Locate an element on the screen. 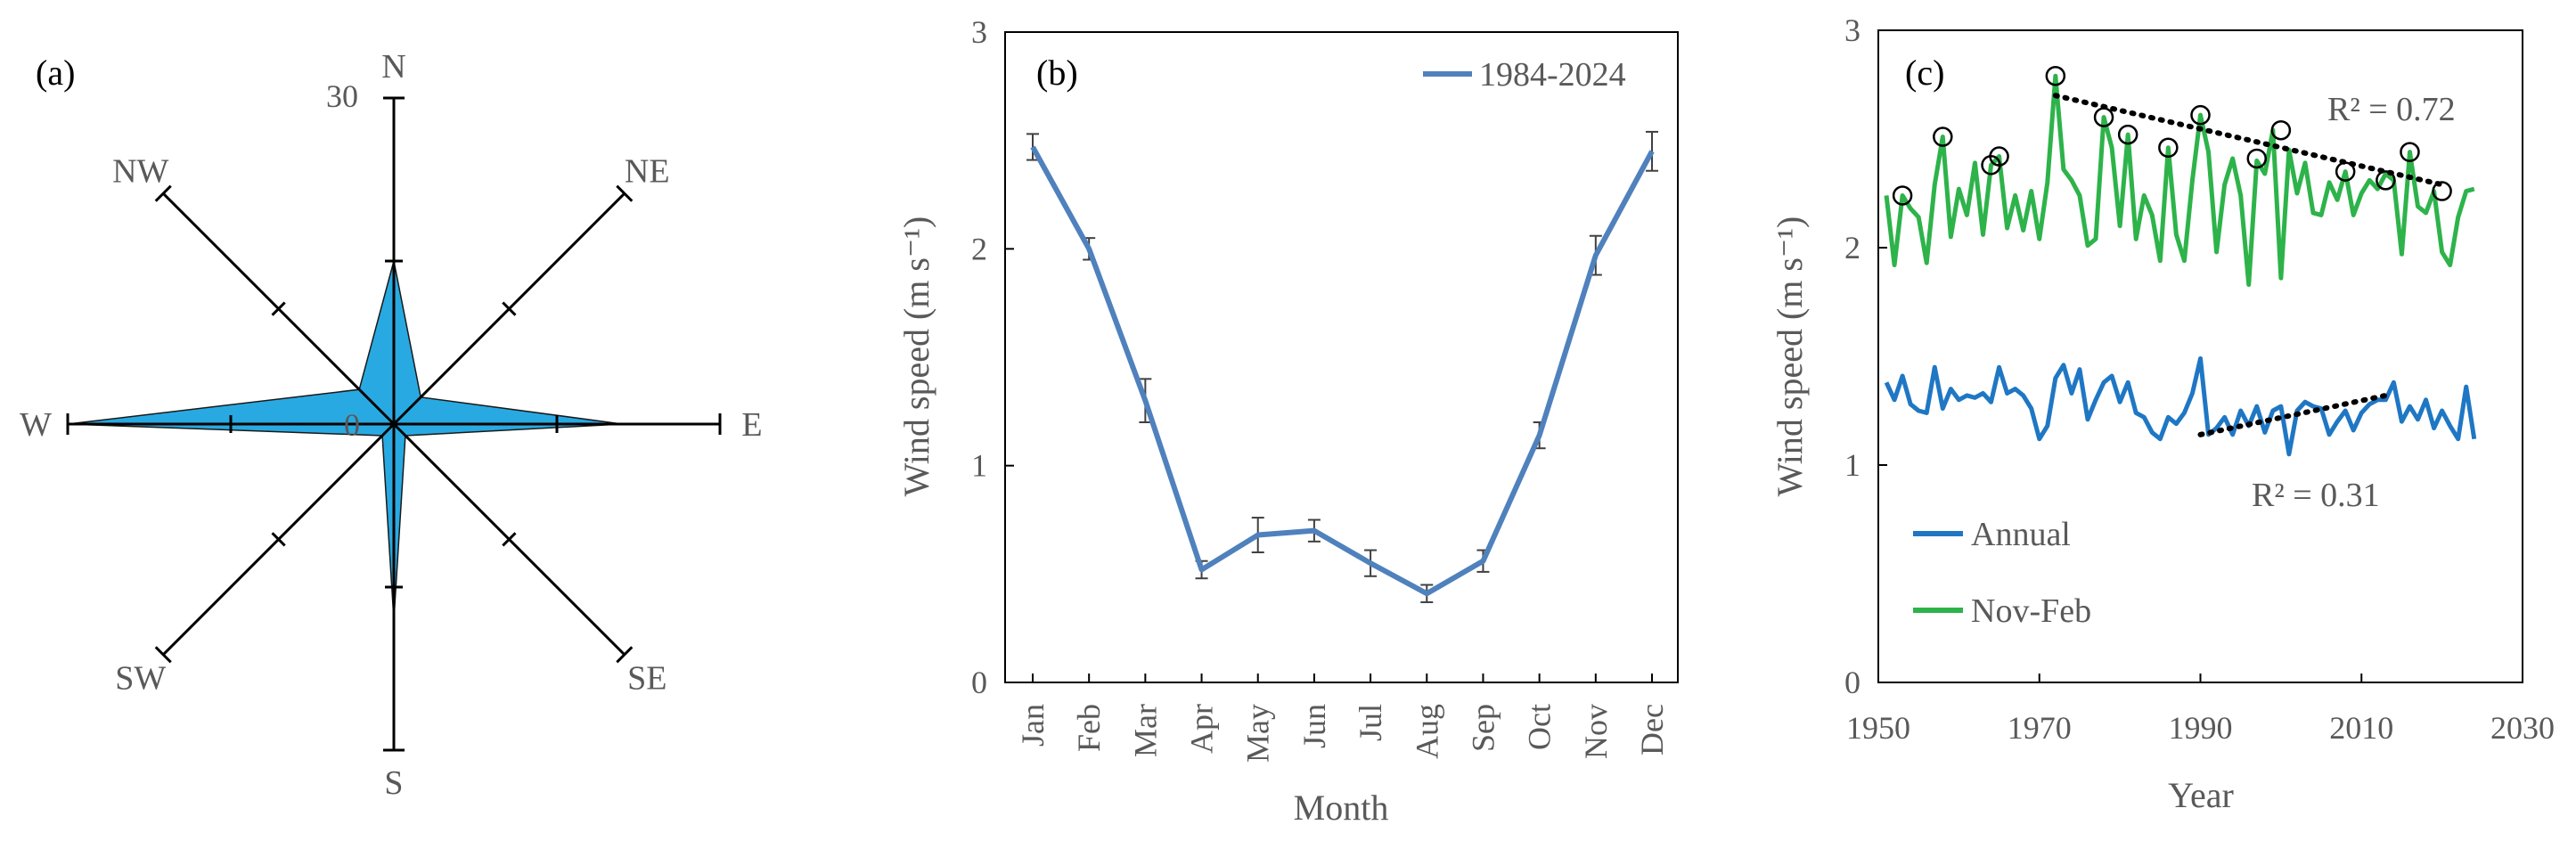 This screenshot has height=841, width=2576. series-line-annual is located at coordinates (2180, 406).